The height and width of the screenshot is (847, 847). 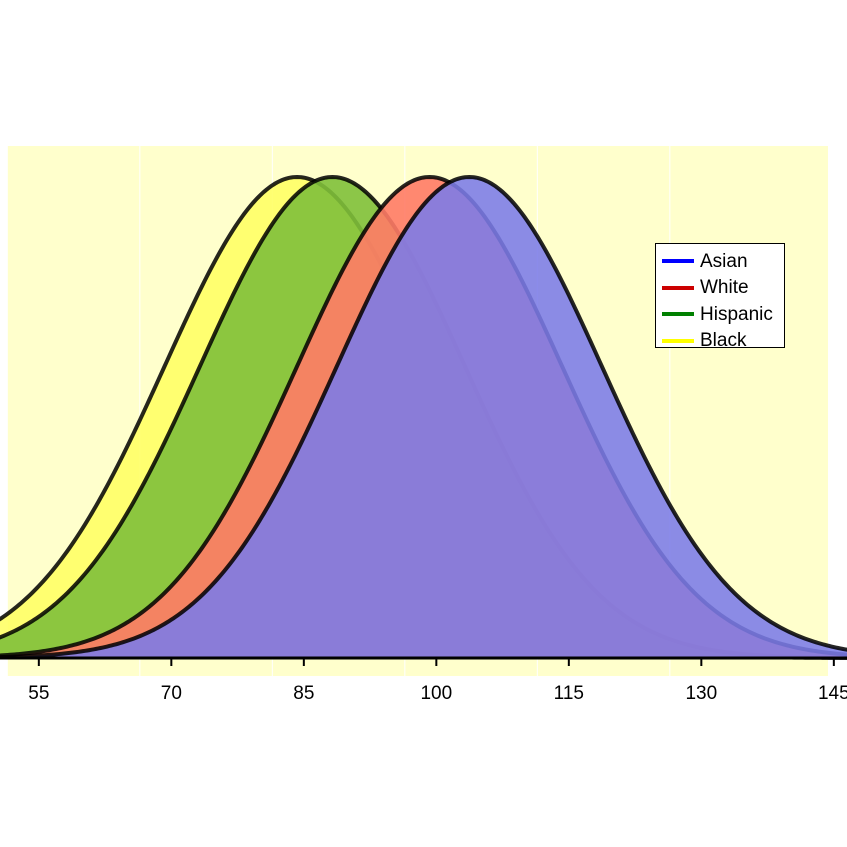 What do you see at coordinates (678, 340) in the screenshot?
I see `legend-swatch-black` at bounding box center [678, 340].